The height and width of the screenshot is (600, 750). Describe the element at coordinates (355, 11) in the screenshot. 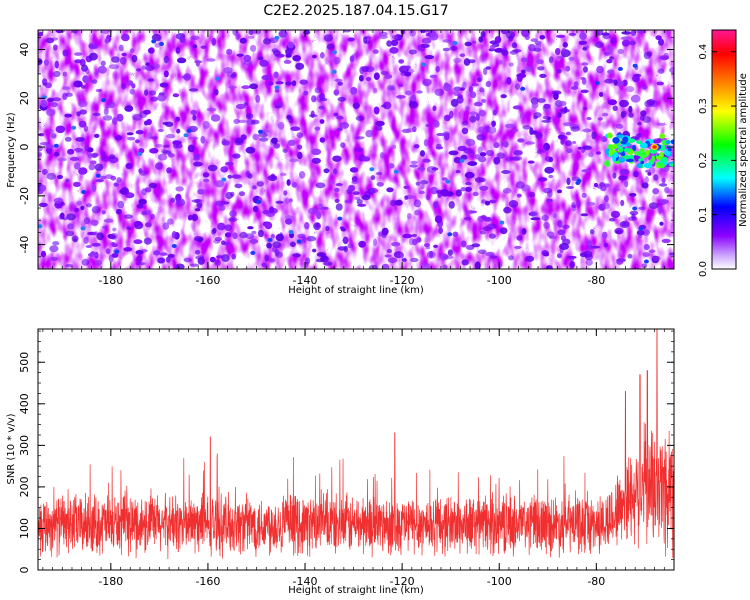

I see `chart-title: C2E2.2025.187.04.15.G17` at that location.